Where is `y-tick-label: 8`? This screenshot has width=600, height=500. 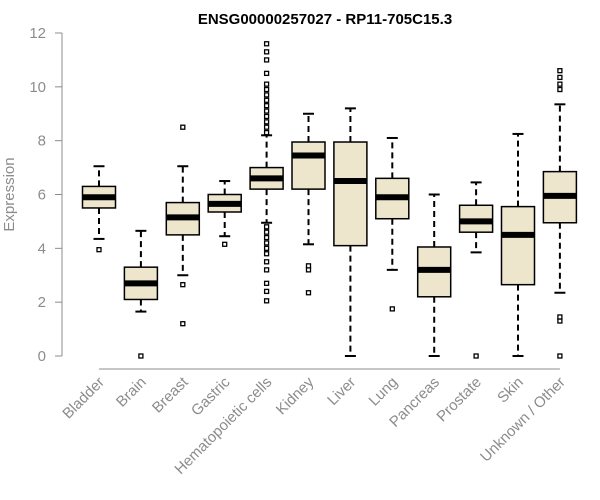
y-tick-label: 8 is located at coordinates (42, 141).